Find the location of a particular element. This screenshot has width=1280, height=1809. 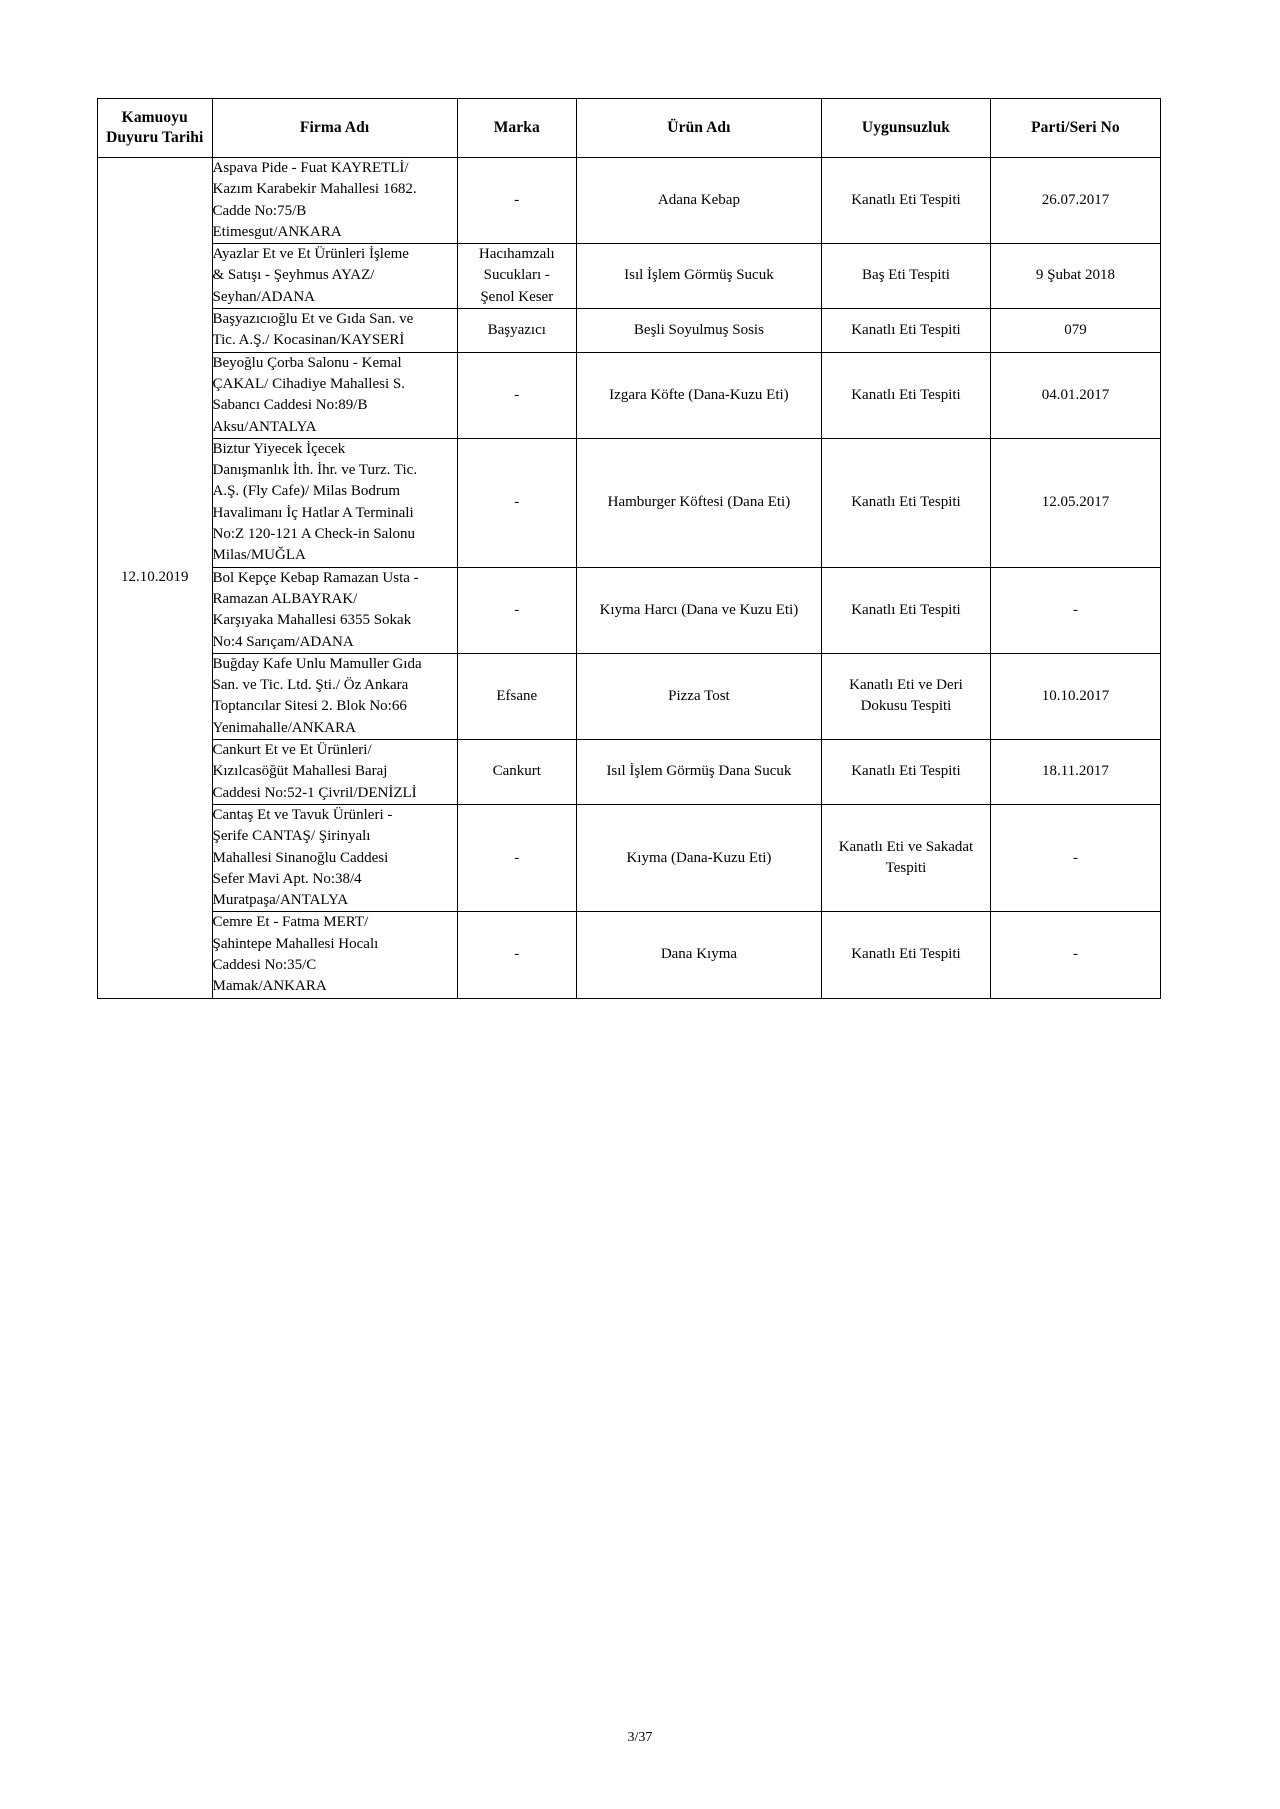

column-header-brand: Marka is located at coordinates (516, 128).